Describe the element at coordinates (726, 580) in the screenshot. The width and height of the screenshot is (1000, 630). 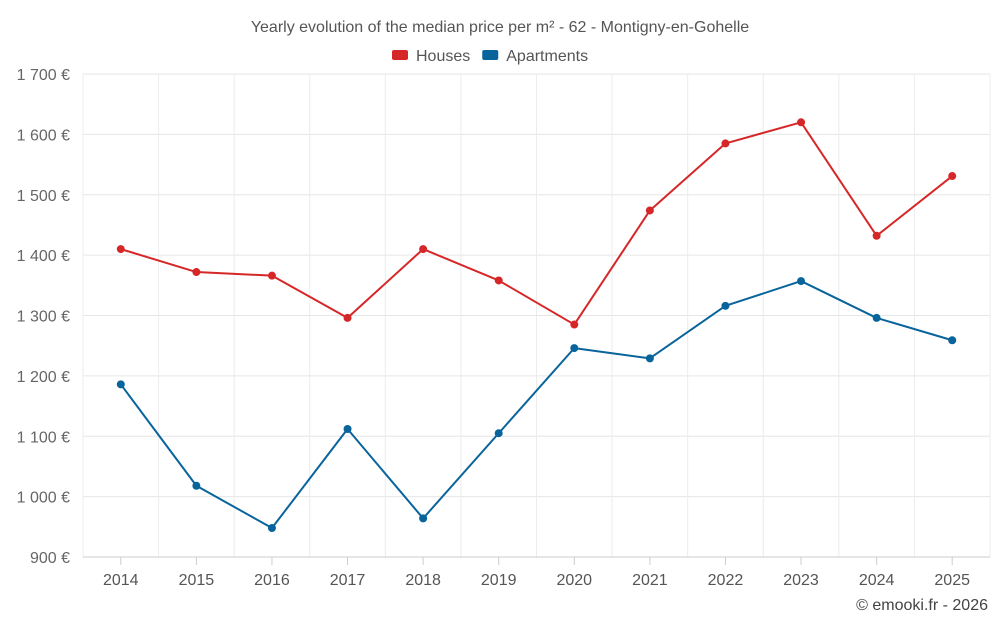
I see `x-tick-label: 2022` at that location.